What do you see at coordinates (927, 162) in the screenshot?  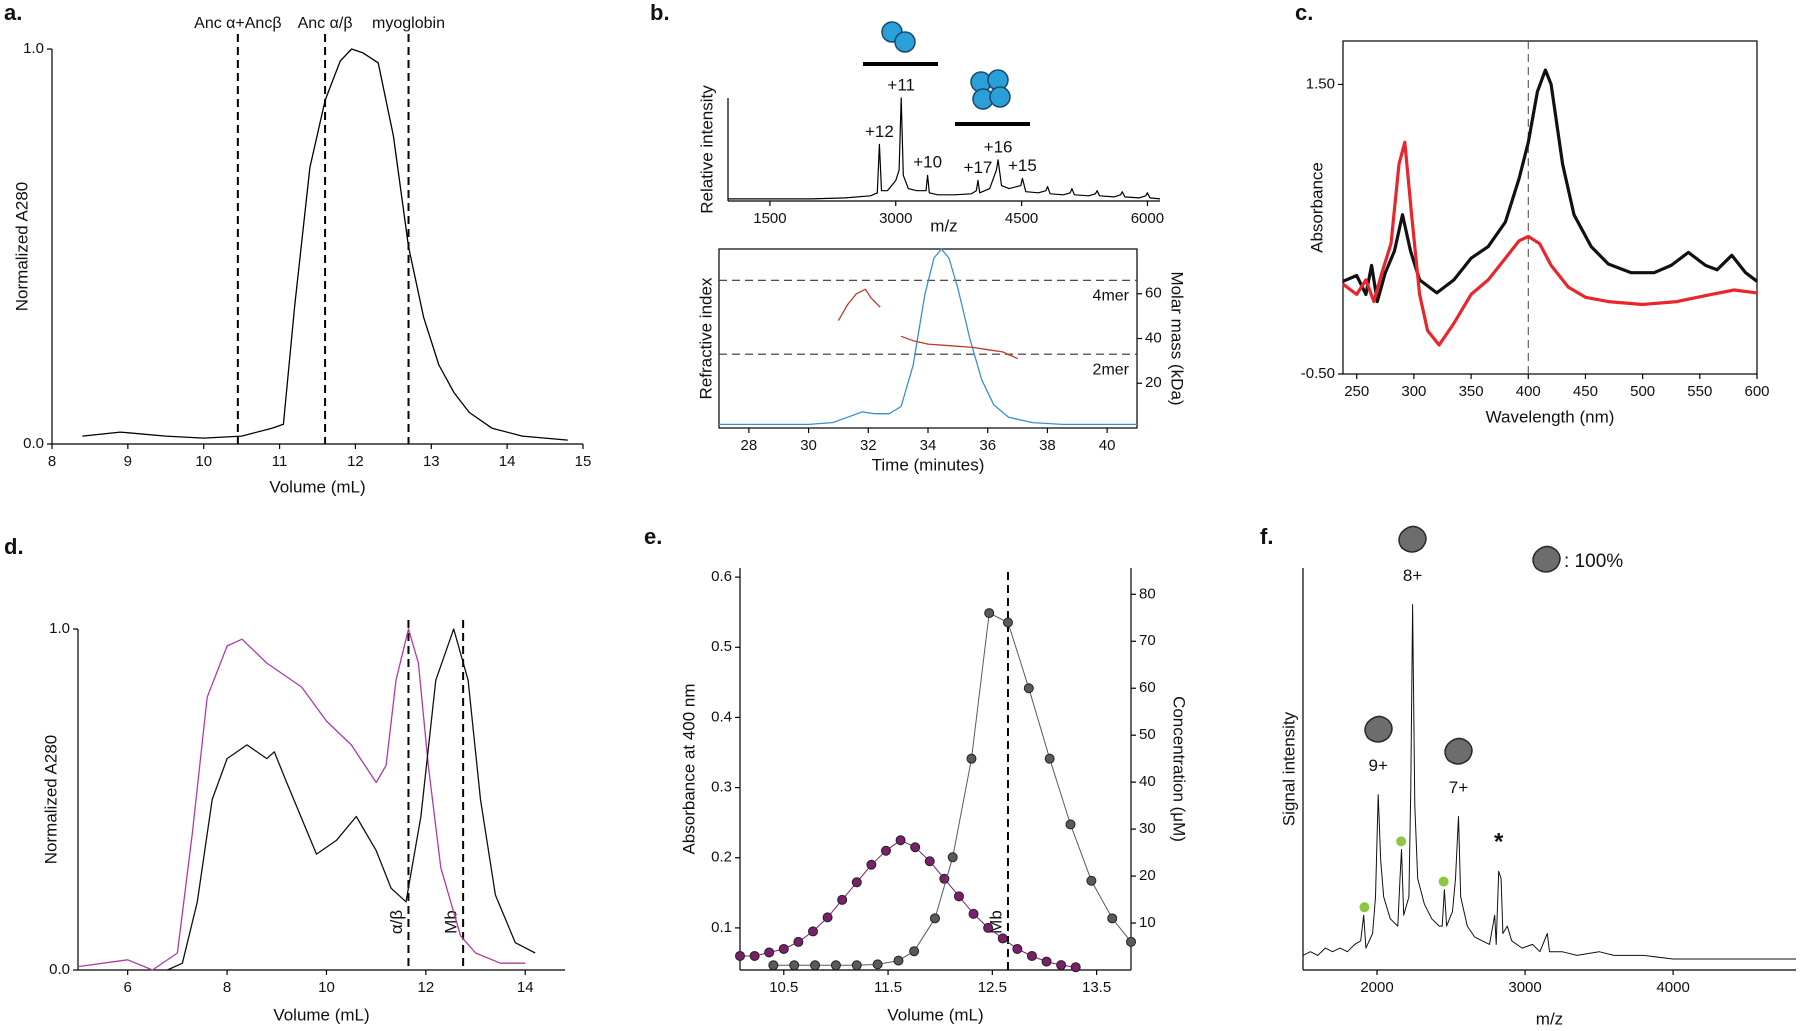 I see `peak-label: +10` at bounding box center [927, 162].